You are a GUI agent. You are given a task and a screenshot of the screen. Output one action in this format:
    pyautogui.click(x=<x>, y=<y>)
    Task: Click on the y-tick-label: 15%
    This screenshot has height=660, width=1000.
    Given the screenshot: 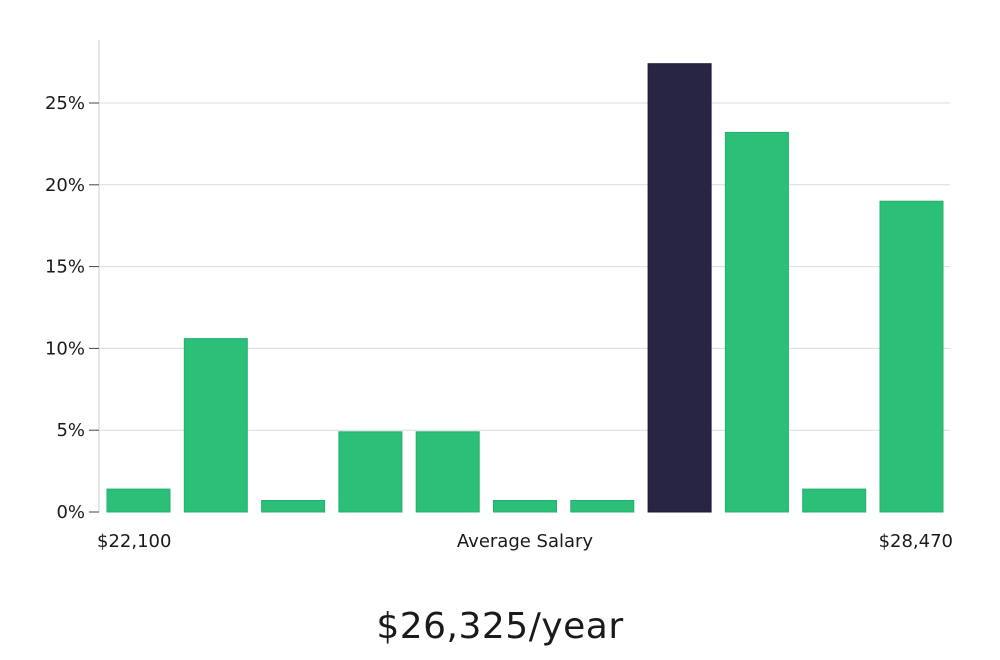 What is the action you would take?
    pyautogui.click(x=65, y=267)
    